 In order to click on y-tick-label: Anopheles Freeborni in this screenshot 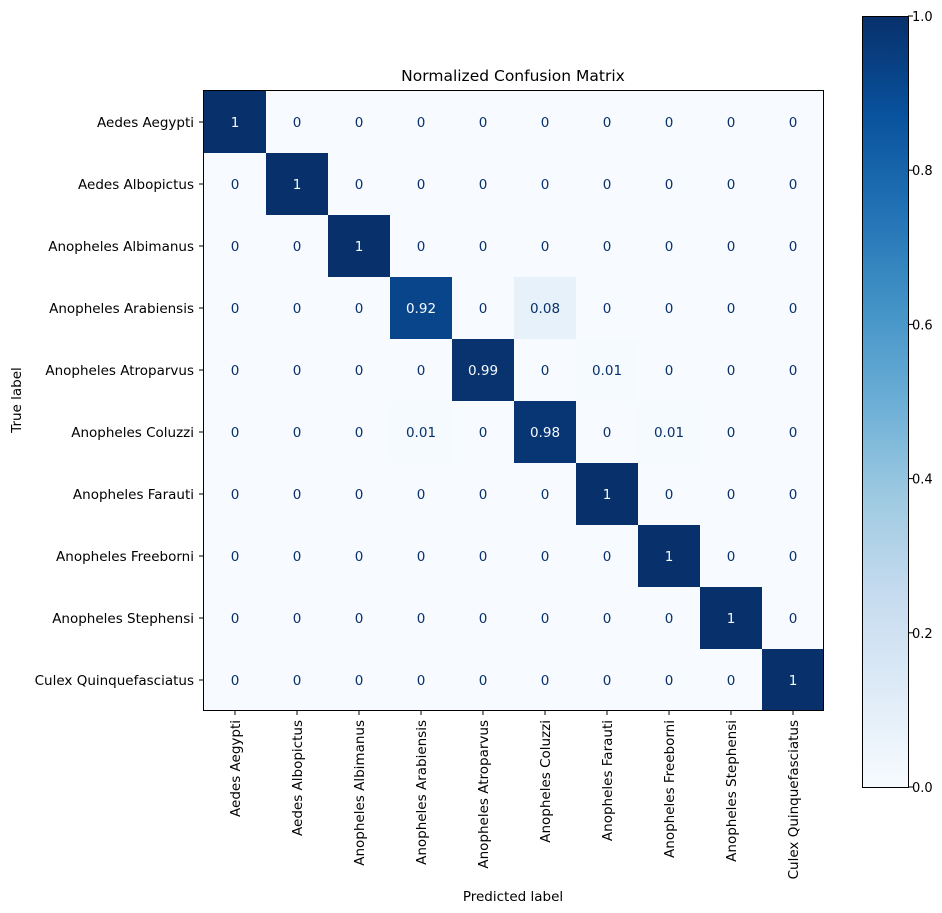, I will do `click(125, 557)`.